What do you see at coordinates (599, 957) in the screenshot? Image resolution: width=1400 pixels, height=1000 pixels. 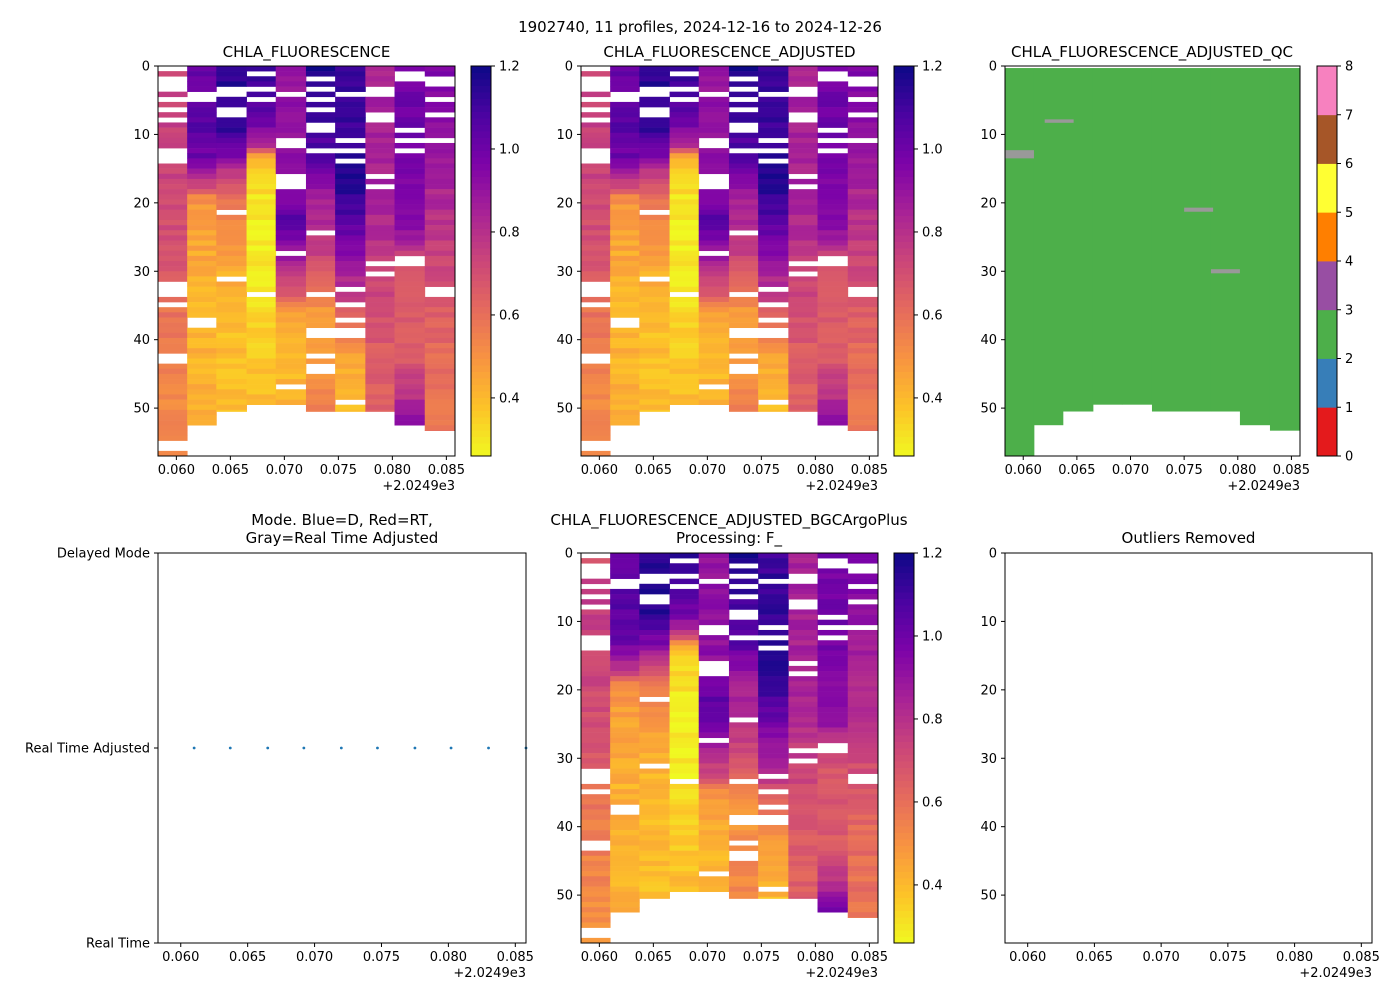 I see `x-tick-label: 0.060` at bounding box center [599, 957].